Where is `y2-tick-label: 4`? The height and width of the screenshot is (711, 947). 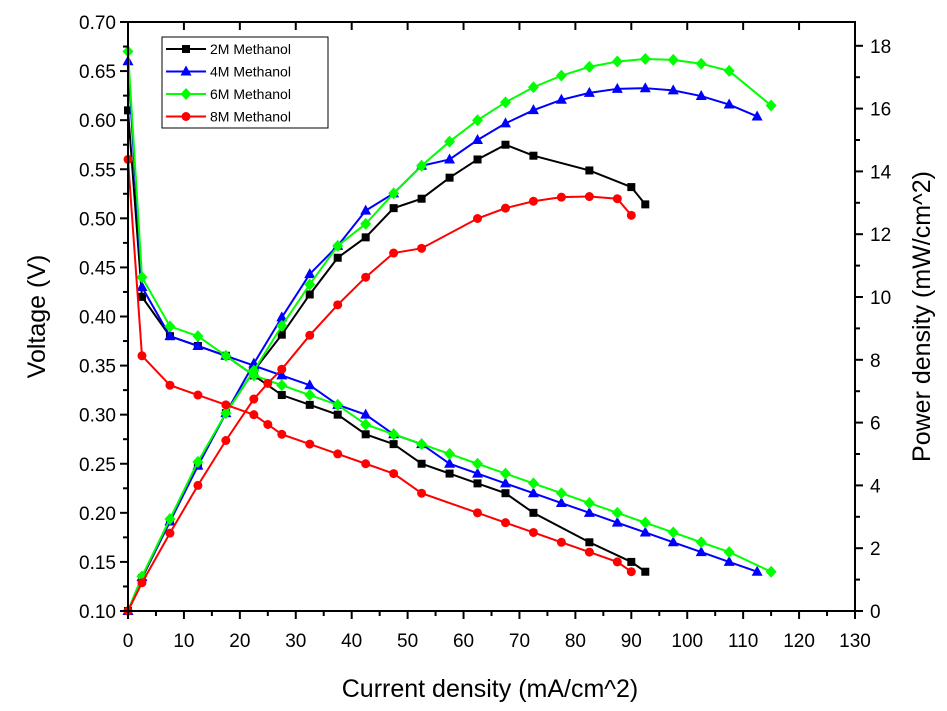
y2-tick-label: 4 is located at coordinates (875, 486).